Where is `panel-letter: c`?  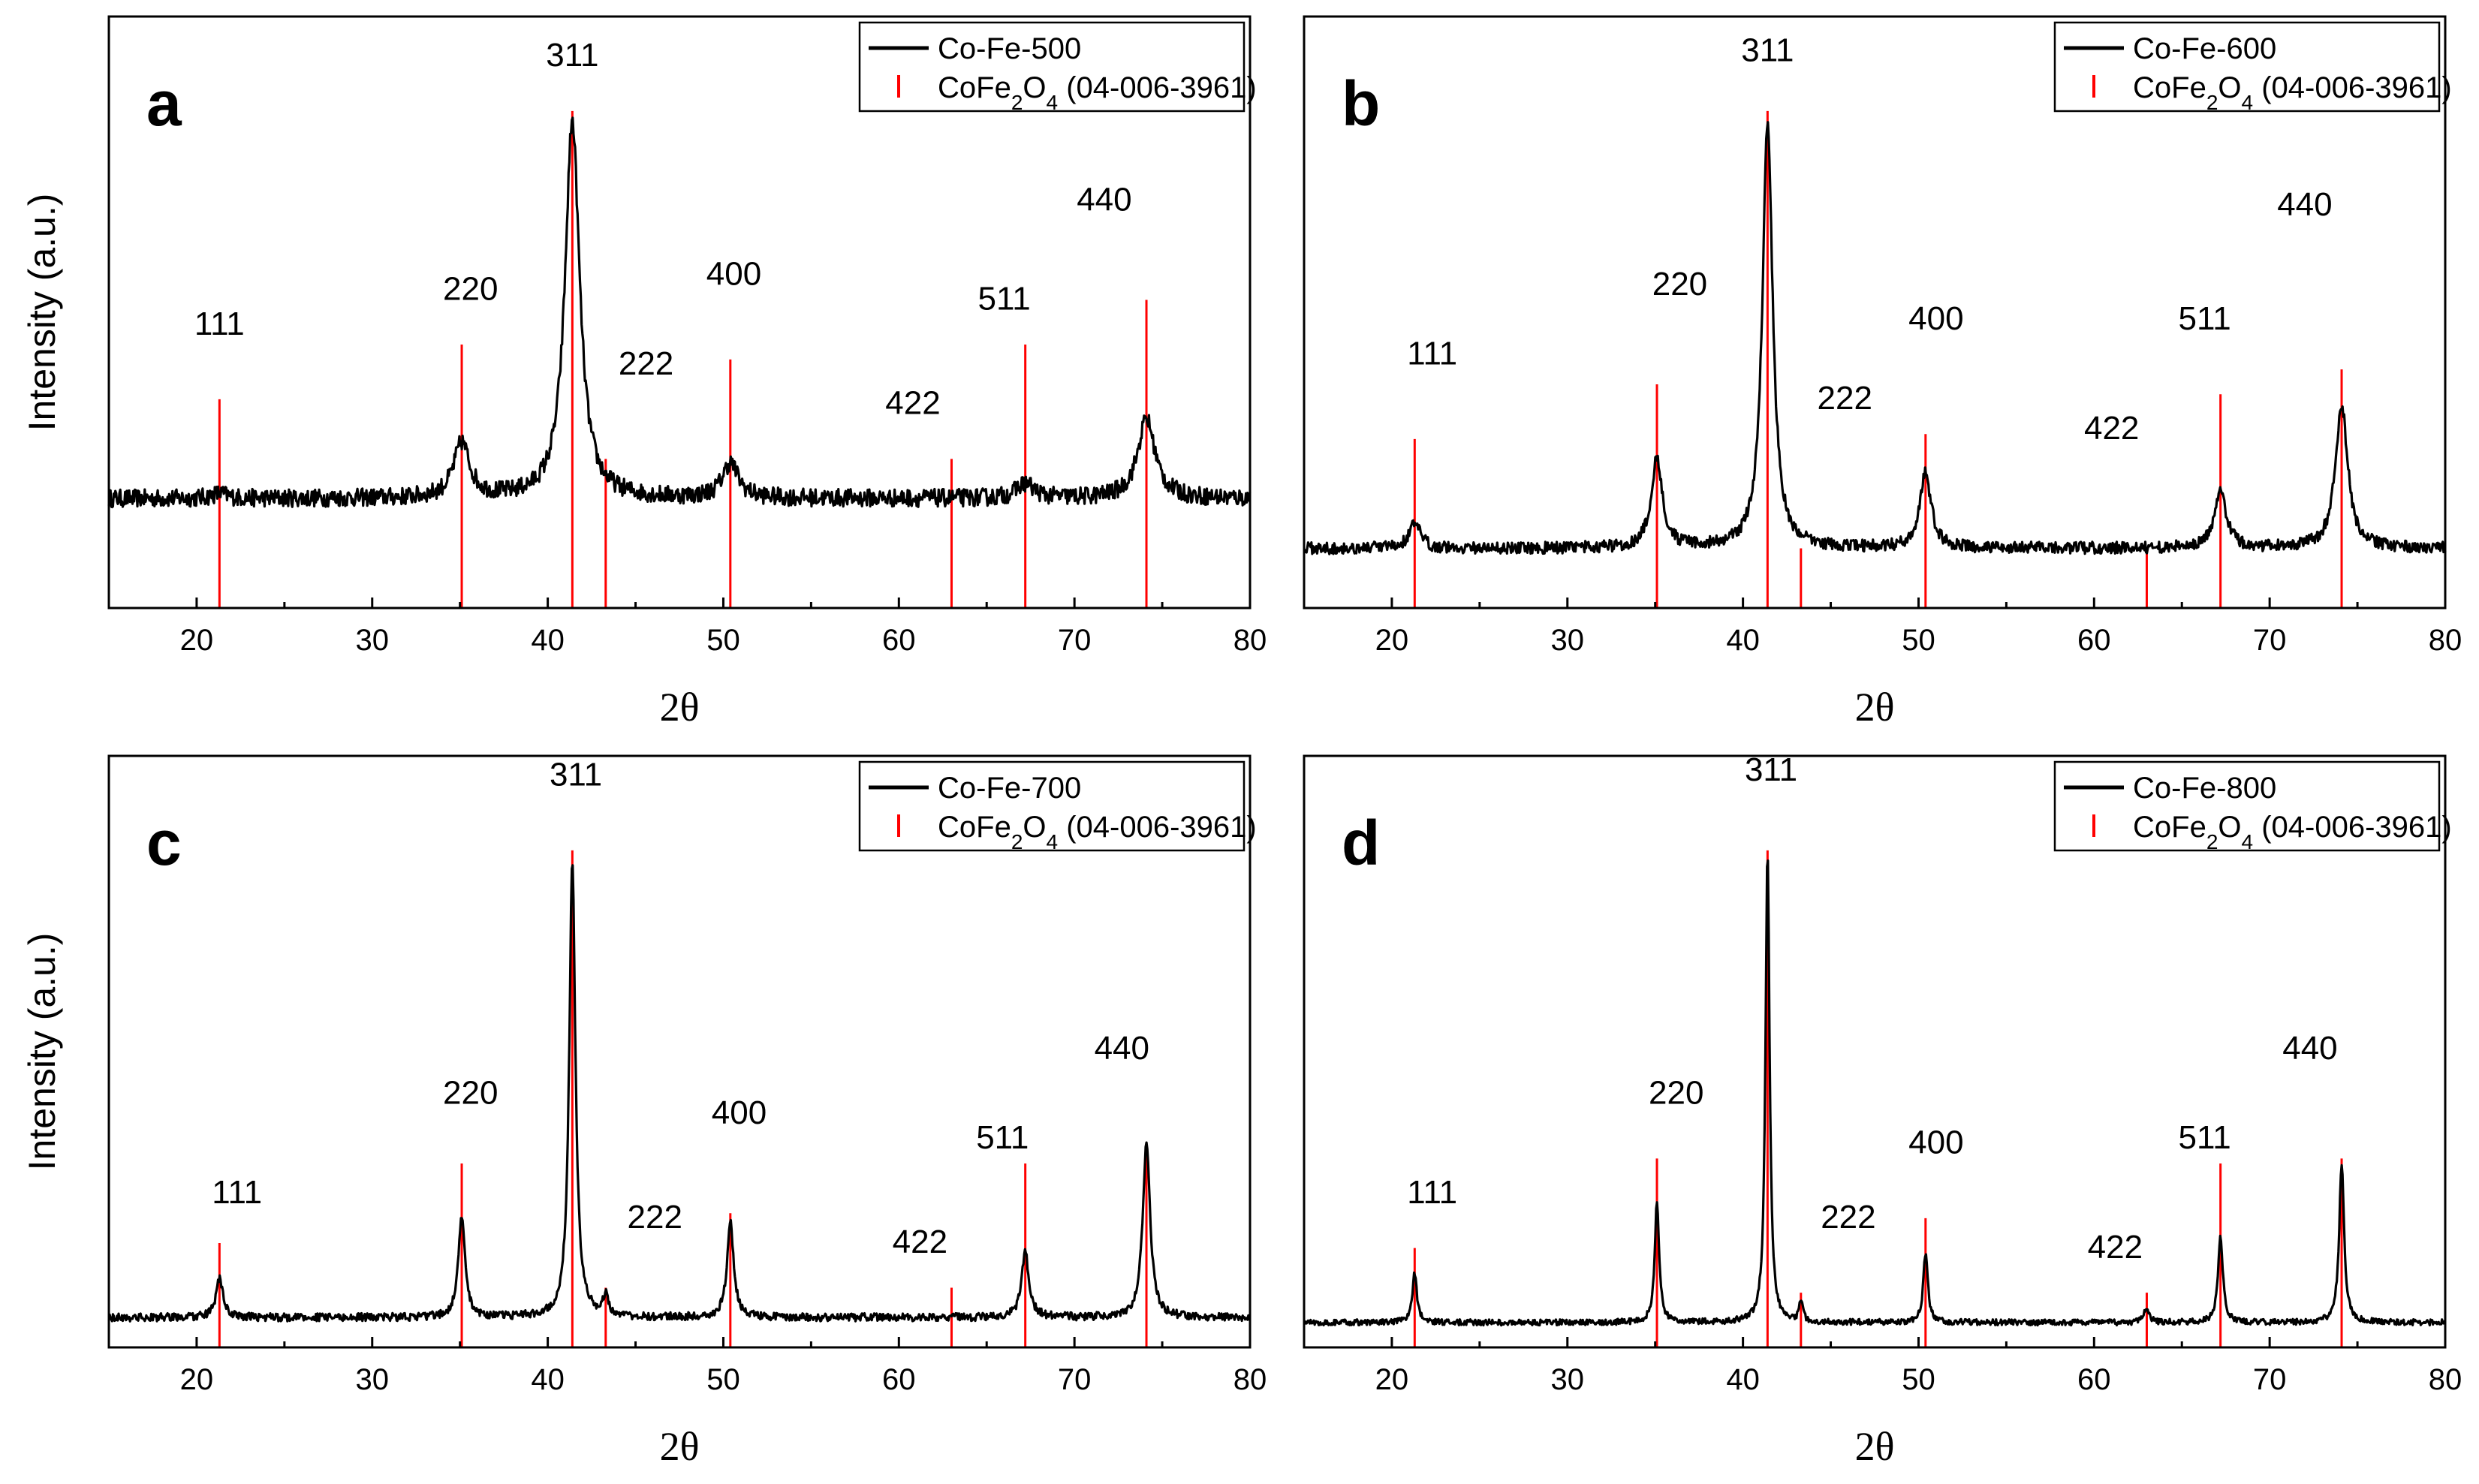
panel-letter: c is located at coordinates (164, 843).